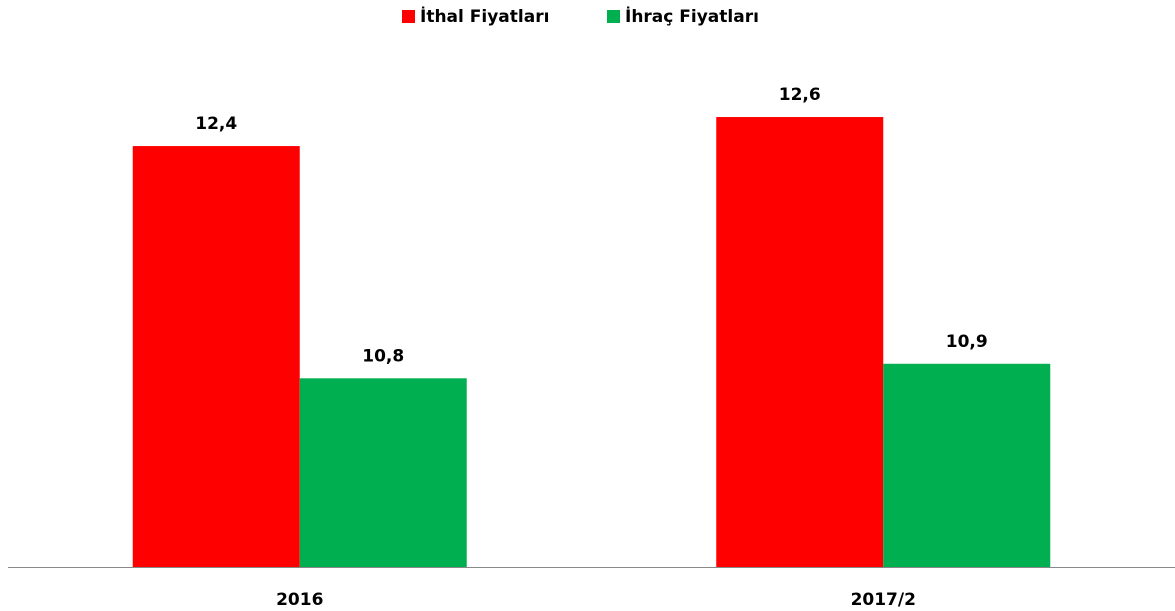  What do you see at coordinates (484, 16) in the screenshot?
I see `legend-label: İthal Fiyatları` at bounding box center [484, 16].